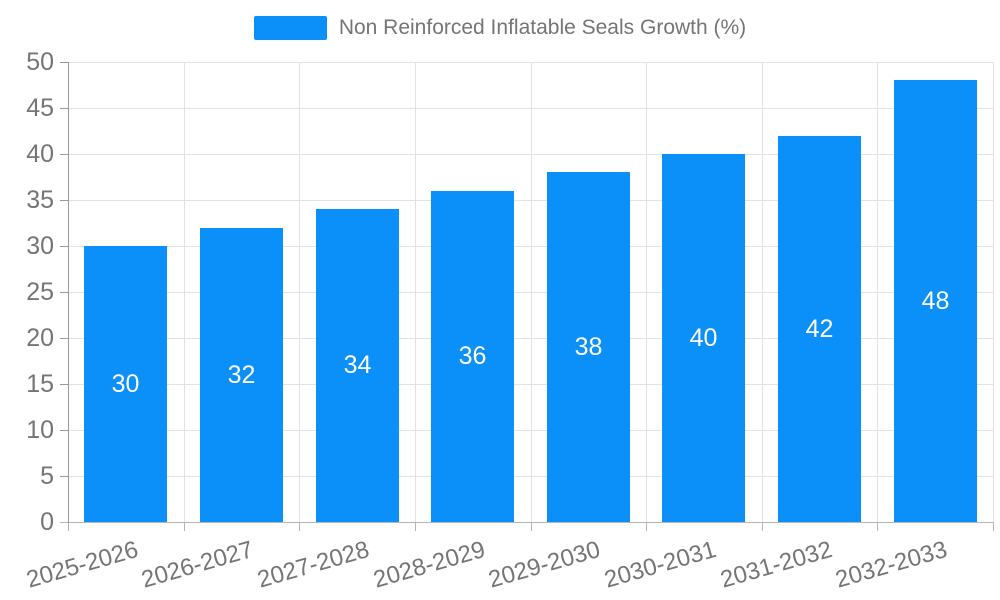  I want to click on x-tick-label: 2032-2033, so click(891, 565).